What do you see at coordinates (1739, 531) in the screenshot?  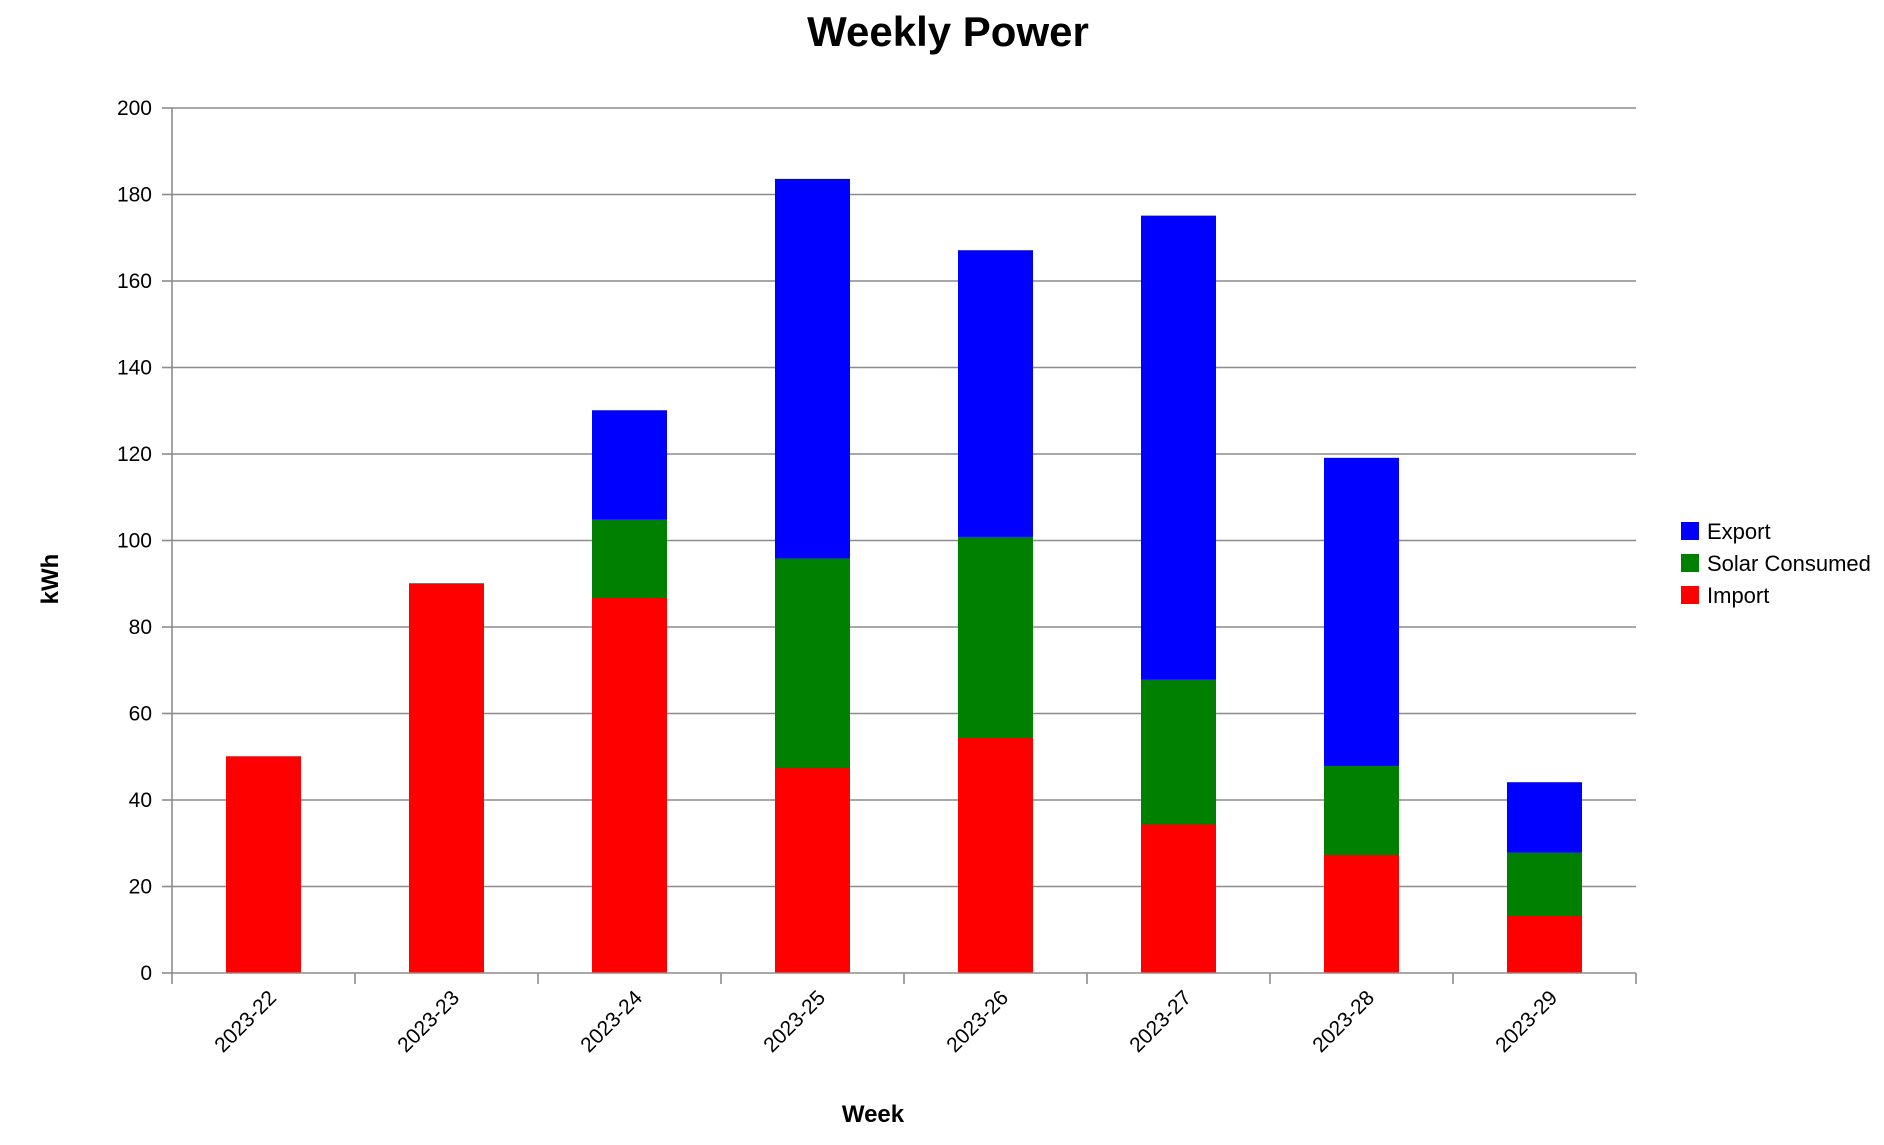 I see `legend-label: Export` at bounding box center [1739, 531].